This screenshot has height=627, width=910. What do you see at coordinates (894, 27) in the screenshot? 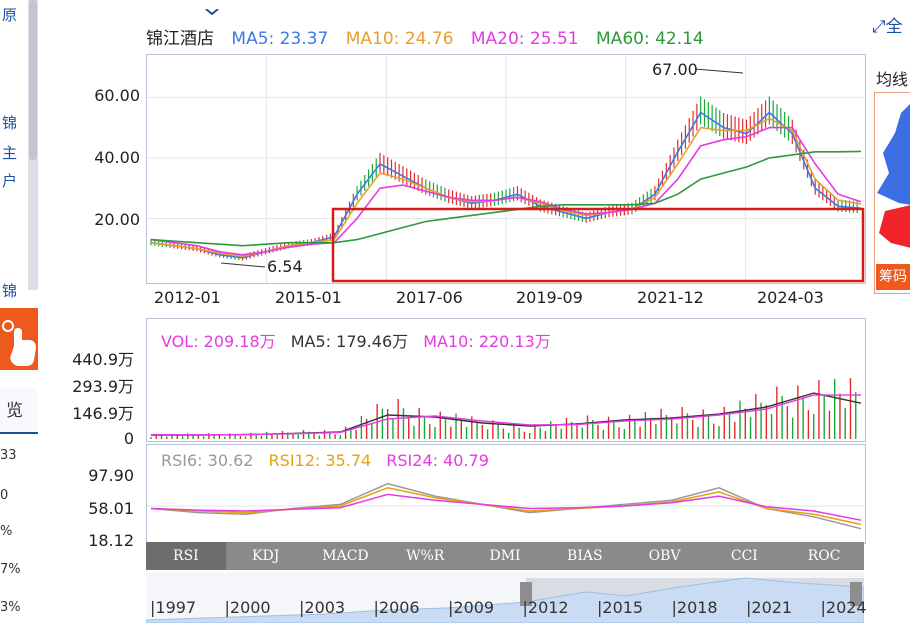
I see `fullscreen-label: 全` at bounding box center [894, 27].